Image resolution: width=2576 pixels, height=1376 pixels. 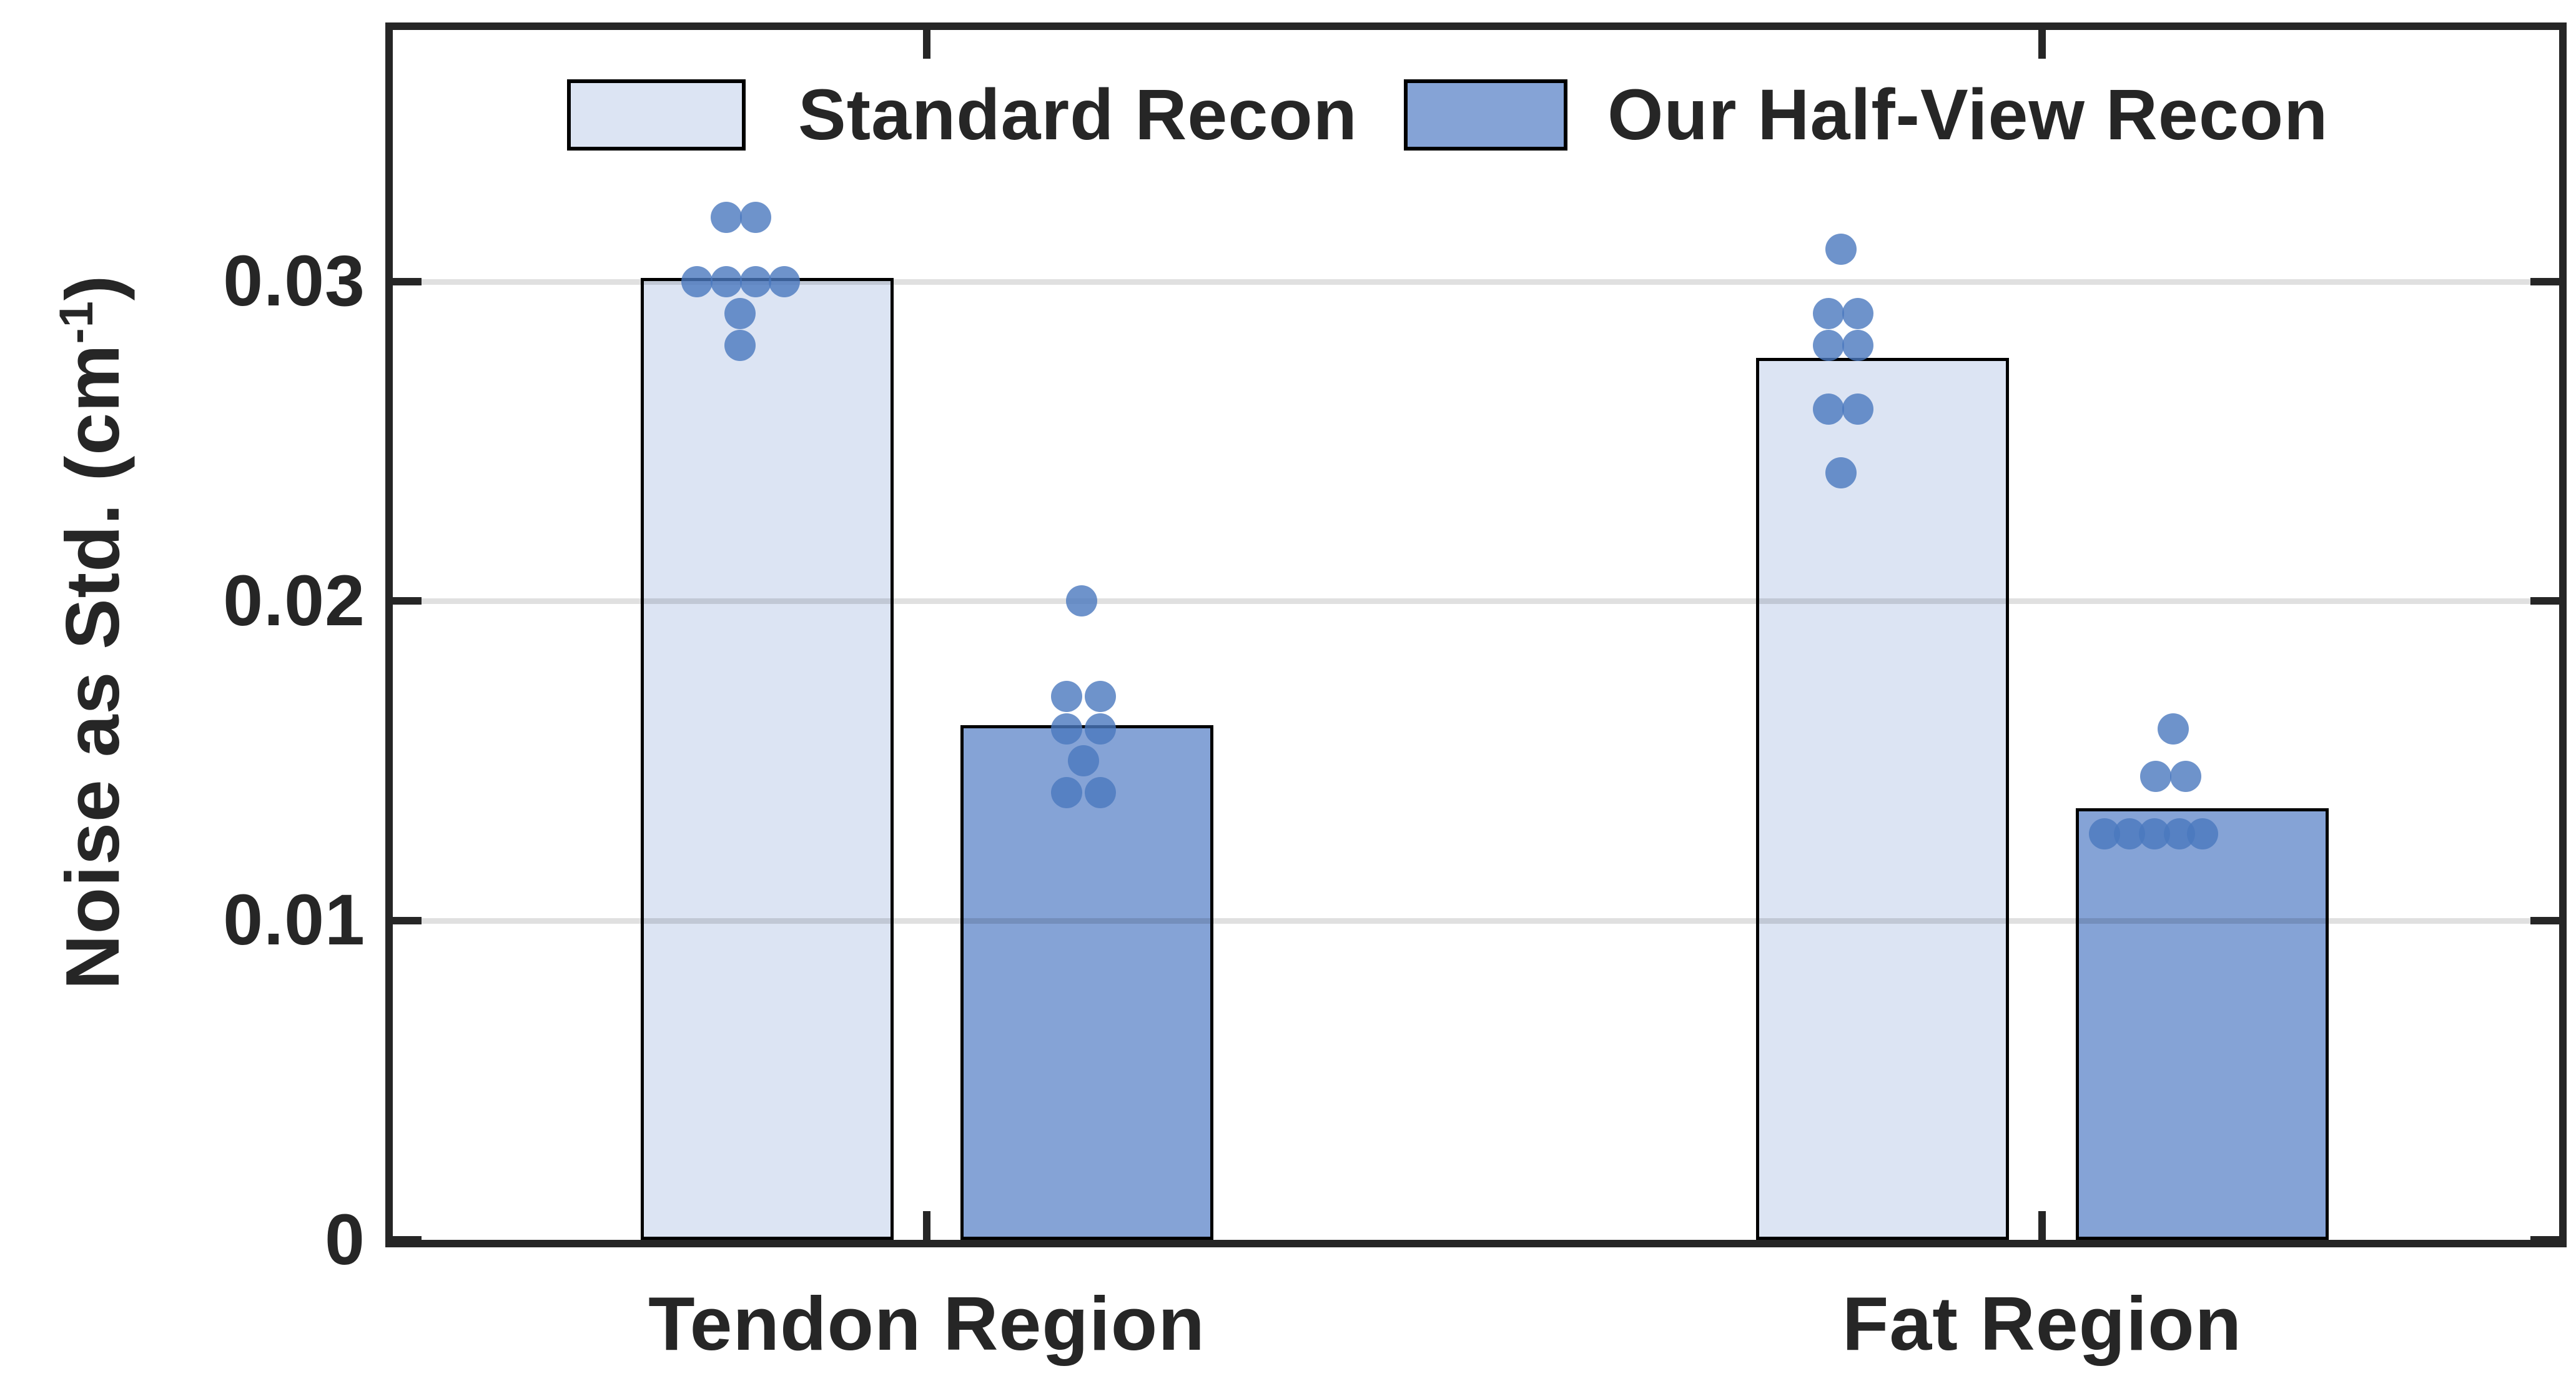 I want to click on xtick-label-tendon-region: Tendon Region, so click(x=927, y=1323).